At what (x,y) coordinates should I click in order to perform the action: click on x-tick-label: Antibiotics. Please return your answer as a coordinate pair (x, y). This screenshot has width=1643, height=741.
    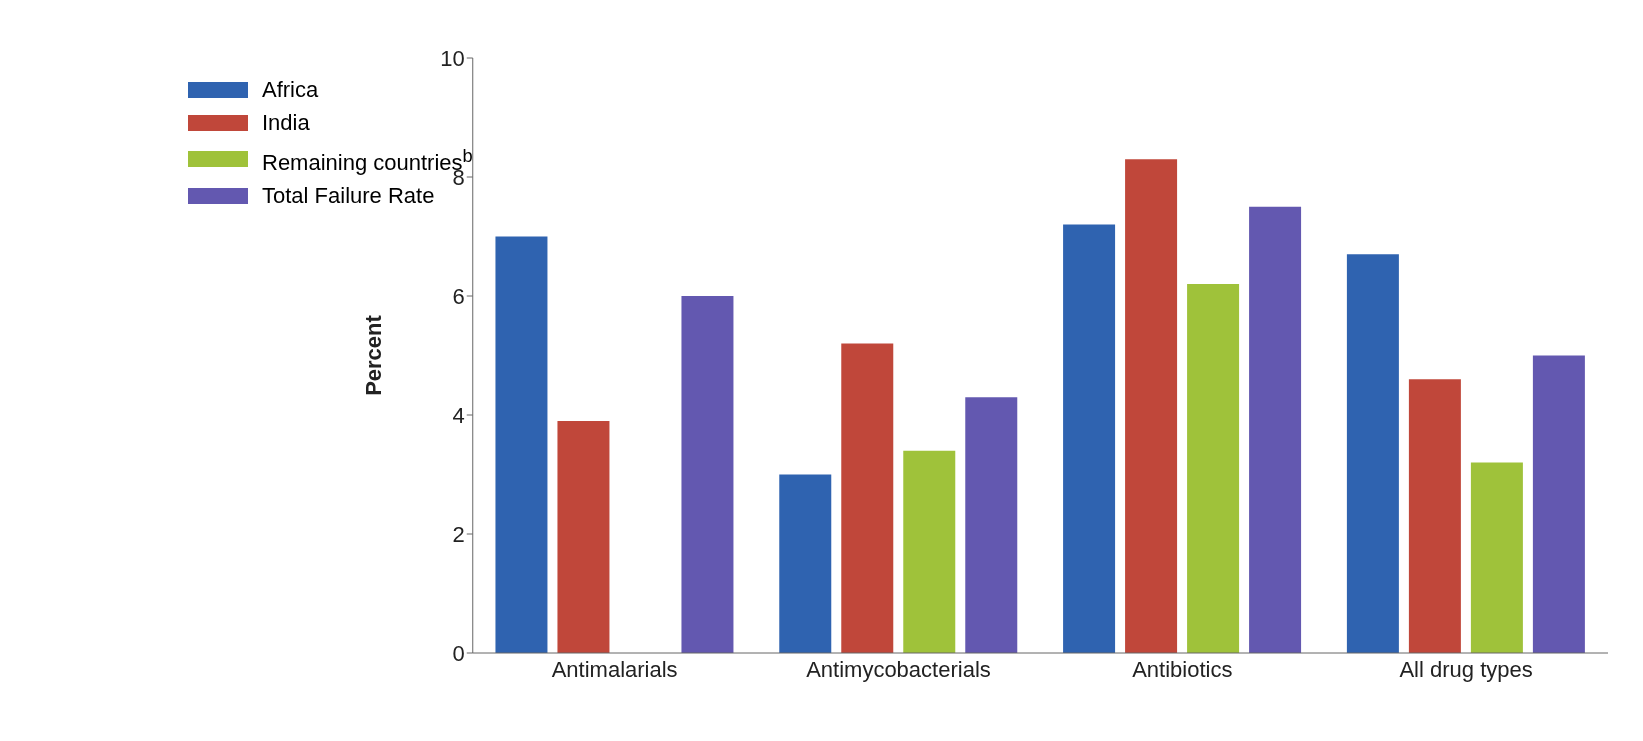
    Looking at the image, I should click on (1182, 669).